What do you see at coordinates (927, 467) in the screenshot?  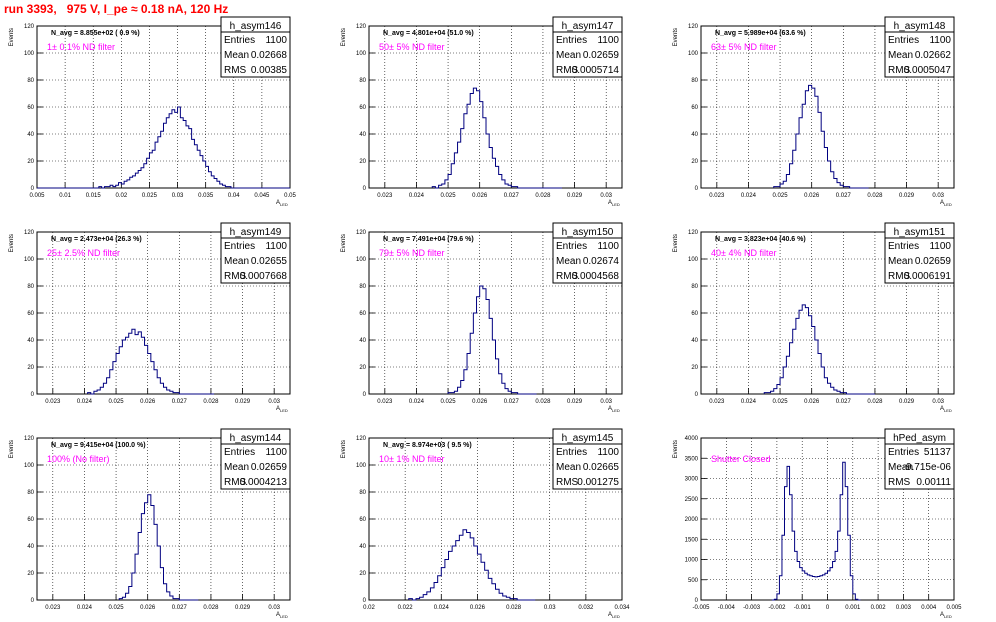 I see `stats-value: -9.715e-06` at bounding box center [927, 467].